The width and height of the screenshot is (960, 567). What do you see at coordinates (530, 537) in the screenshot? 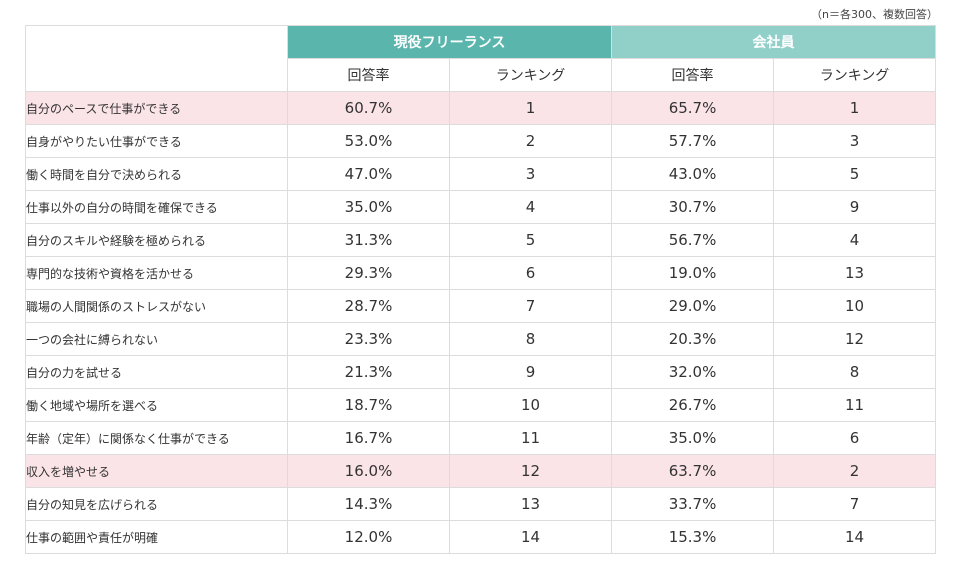
I see `freelance-rank-cell: 14` at bounding box center [530, 537].